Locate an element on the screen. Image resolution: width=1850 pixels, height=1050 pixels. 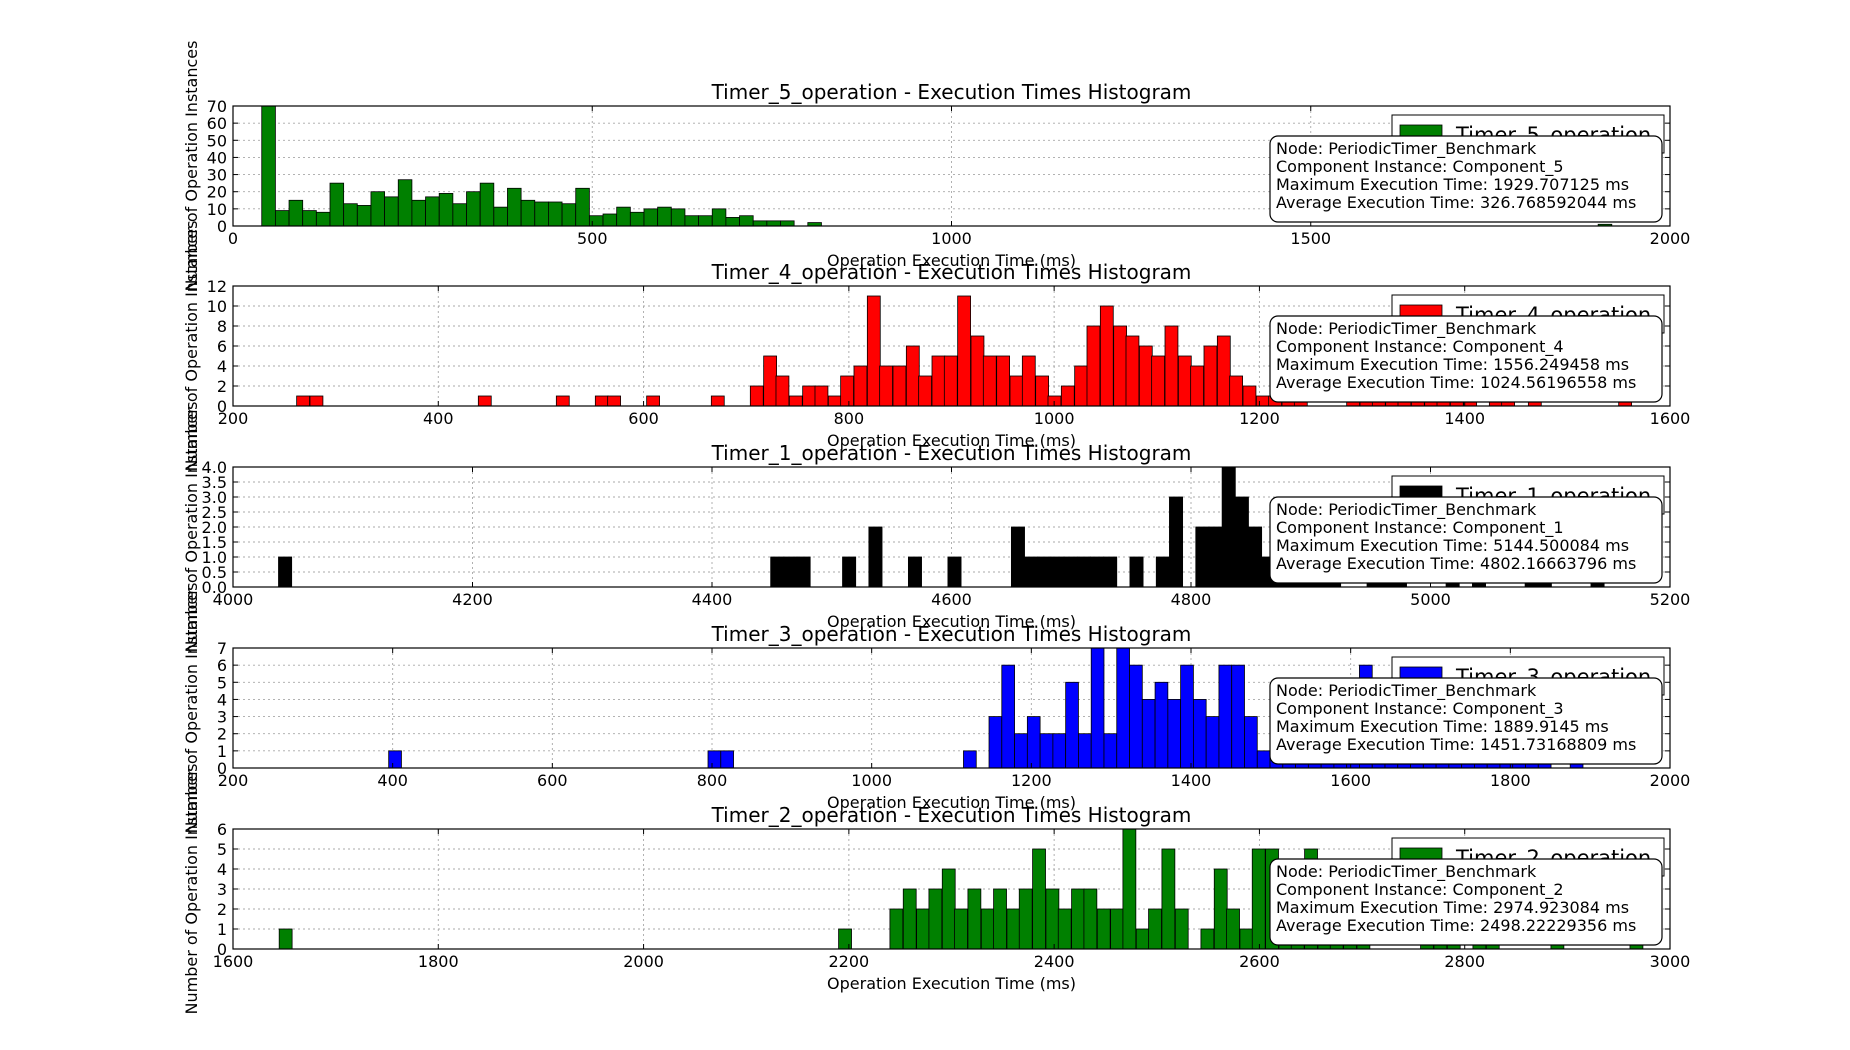
x-tick-label: 2200 is located at coordinates (848, 961).